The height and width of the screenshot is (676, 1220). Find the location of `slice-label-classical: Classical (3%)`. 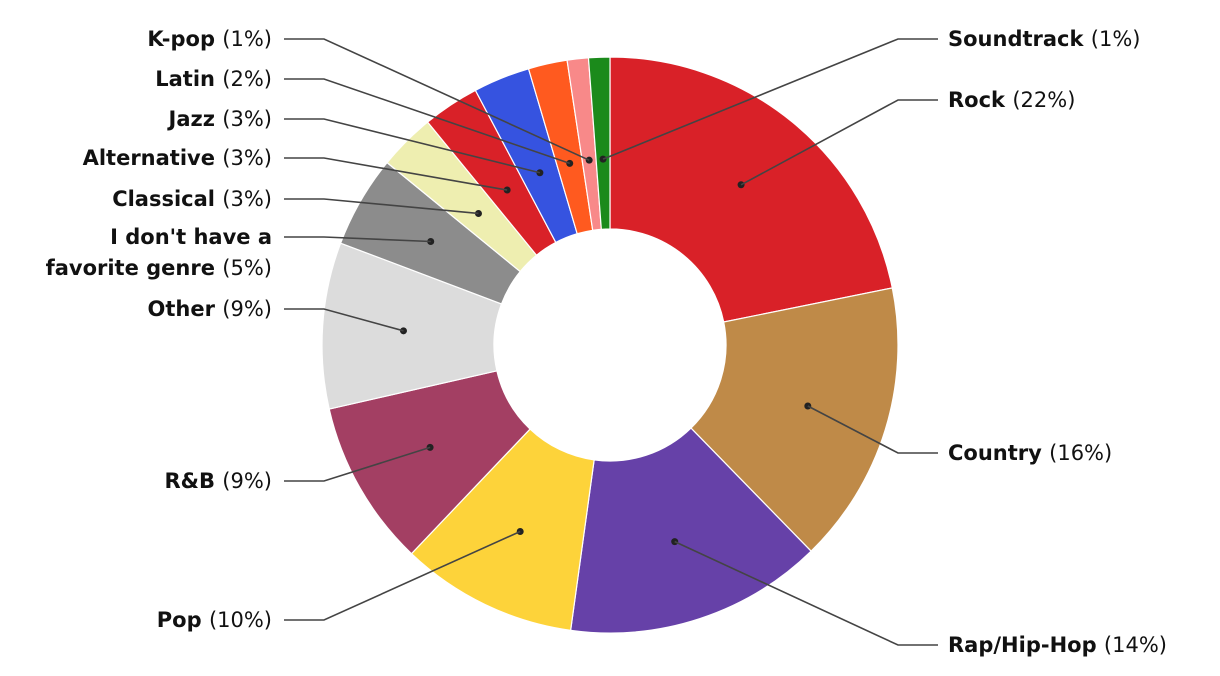

slice-label-classical: Classical (3%) is located at coordinates (192, 199).